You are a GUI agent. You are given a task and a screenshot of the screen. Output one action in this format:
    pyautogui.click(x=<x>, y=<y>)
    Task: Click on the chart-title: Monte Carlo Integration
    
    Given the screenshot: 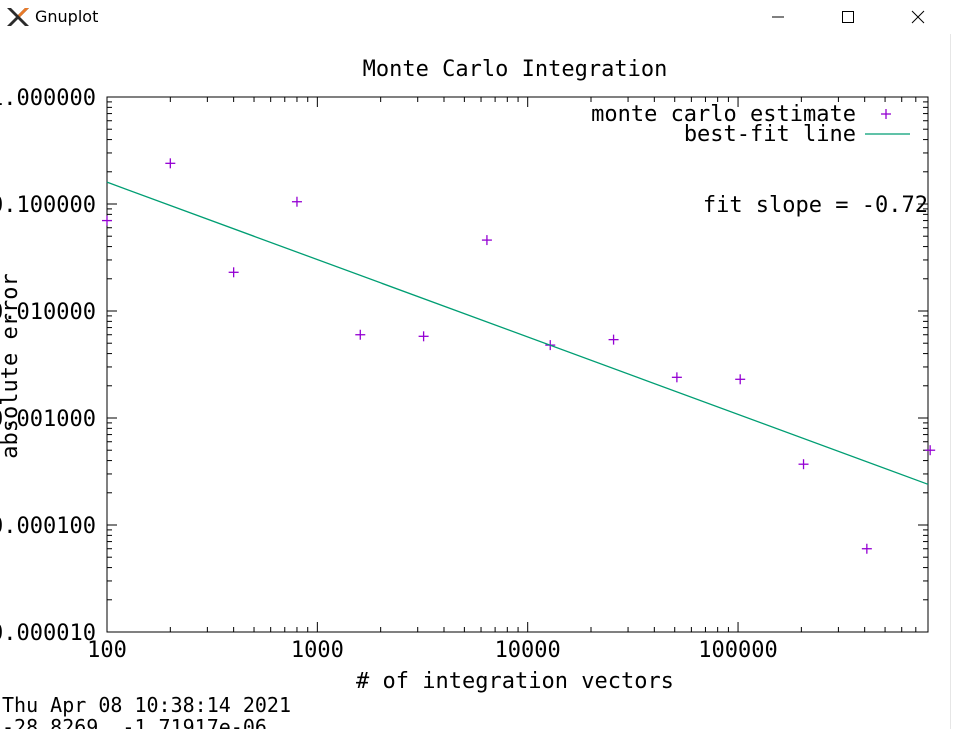 What is the action you would take?
    pyautogui.click(x=515, y=69)
    